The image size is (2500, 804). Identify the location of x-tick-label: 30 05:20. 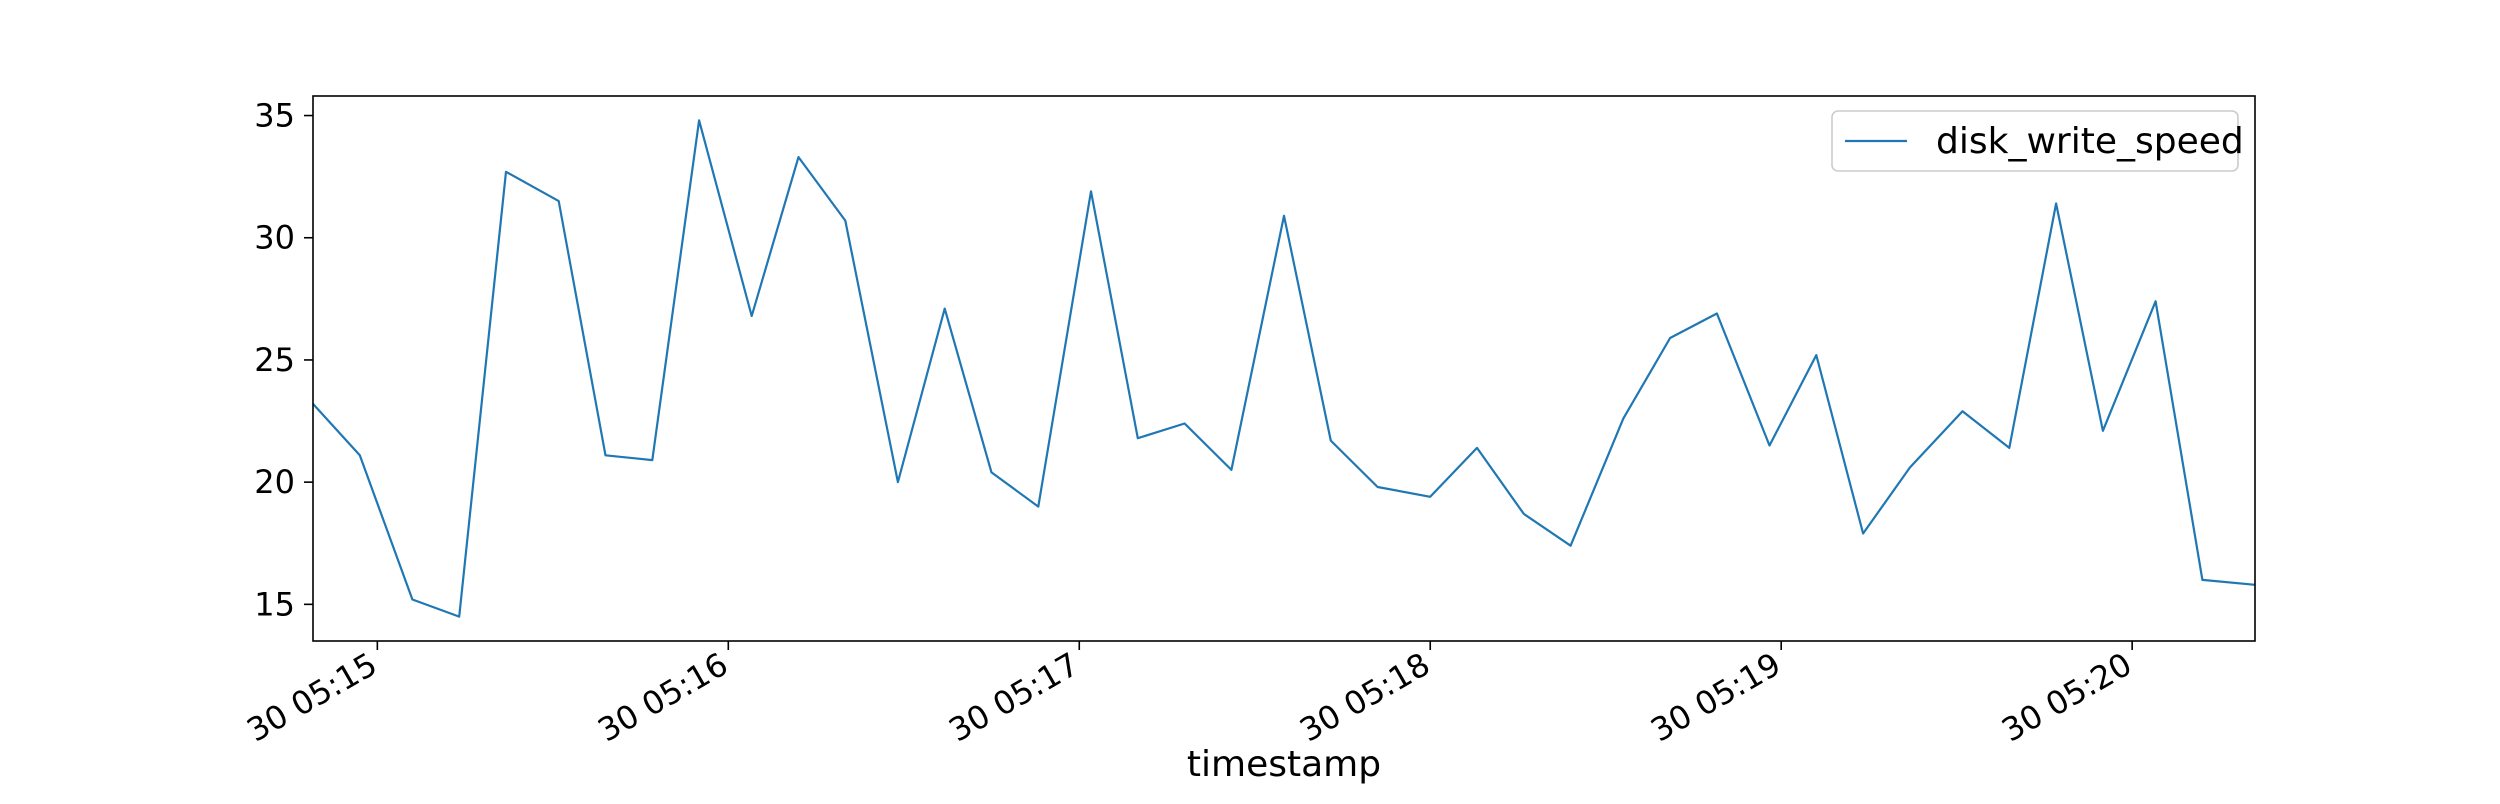
(2066, 697).